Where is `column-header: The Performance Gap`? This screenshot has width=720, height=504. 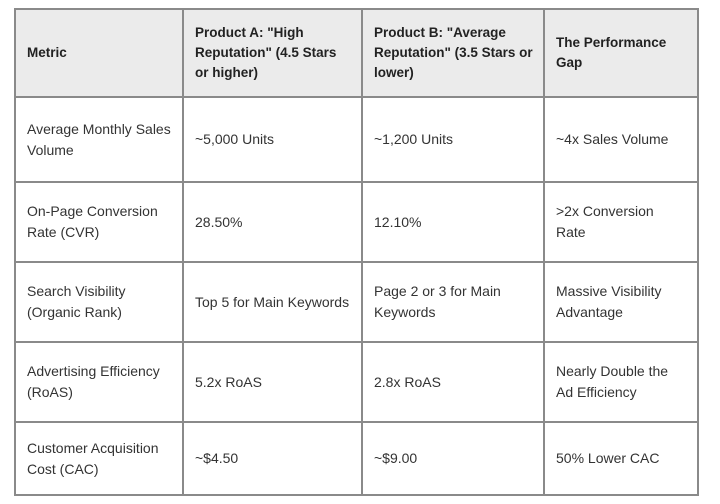 column-header: The Performance Gap is located at coordinates (621, 53).